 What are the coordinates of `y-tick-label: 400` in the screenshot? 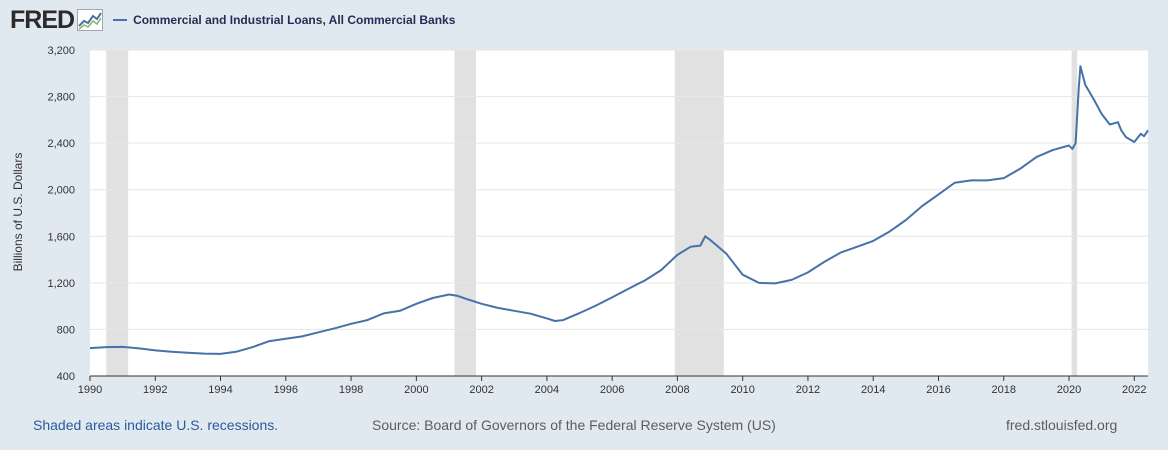 It's located at (66, 377).